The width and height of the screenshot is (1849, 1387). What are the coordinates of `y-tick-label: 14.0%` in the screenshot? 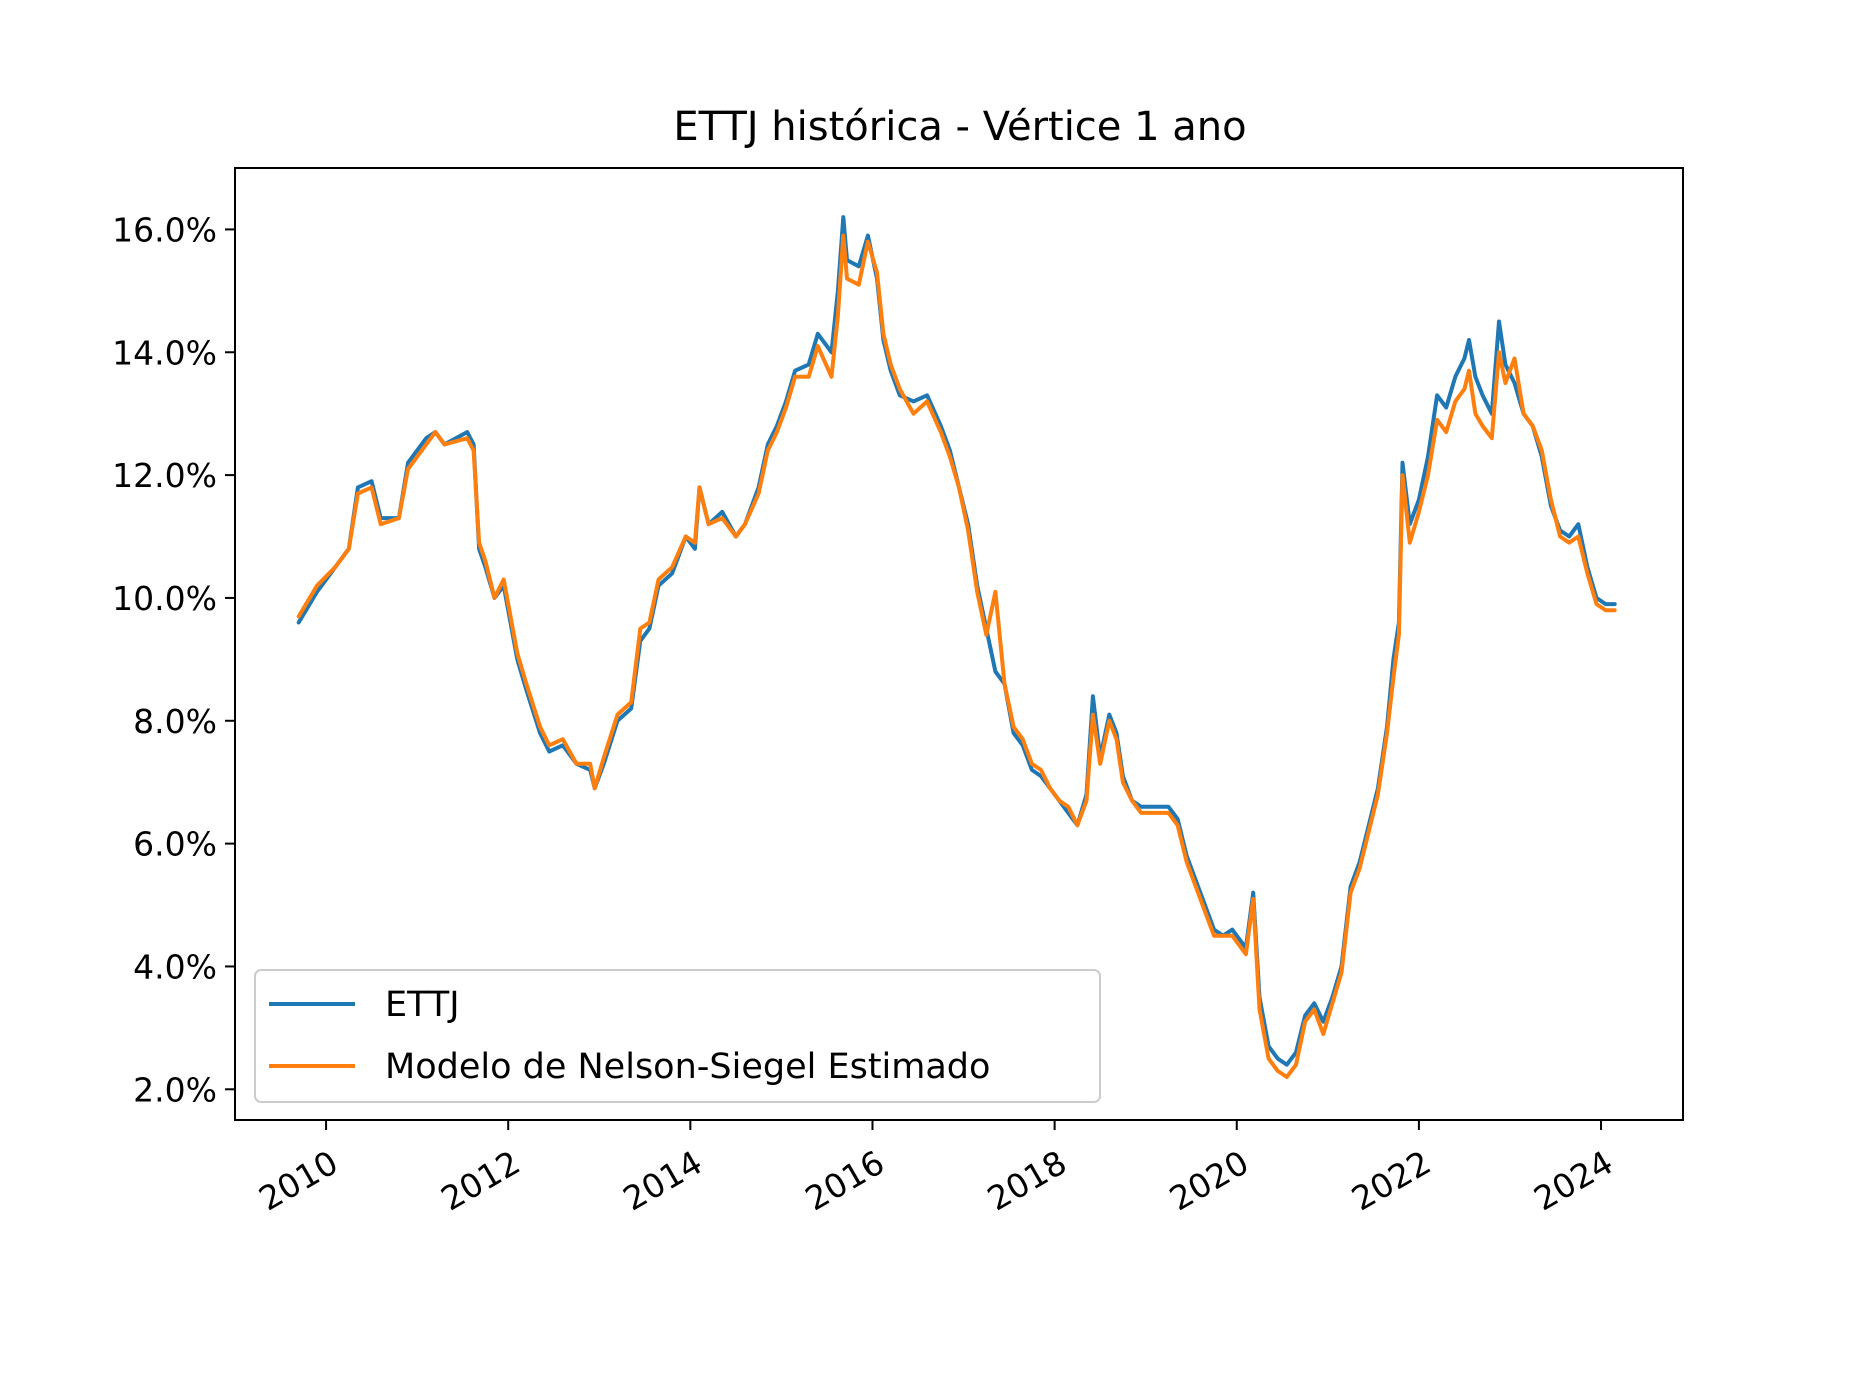 It's located at (164, 352).